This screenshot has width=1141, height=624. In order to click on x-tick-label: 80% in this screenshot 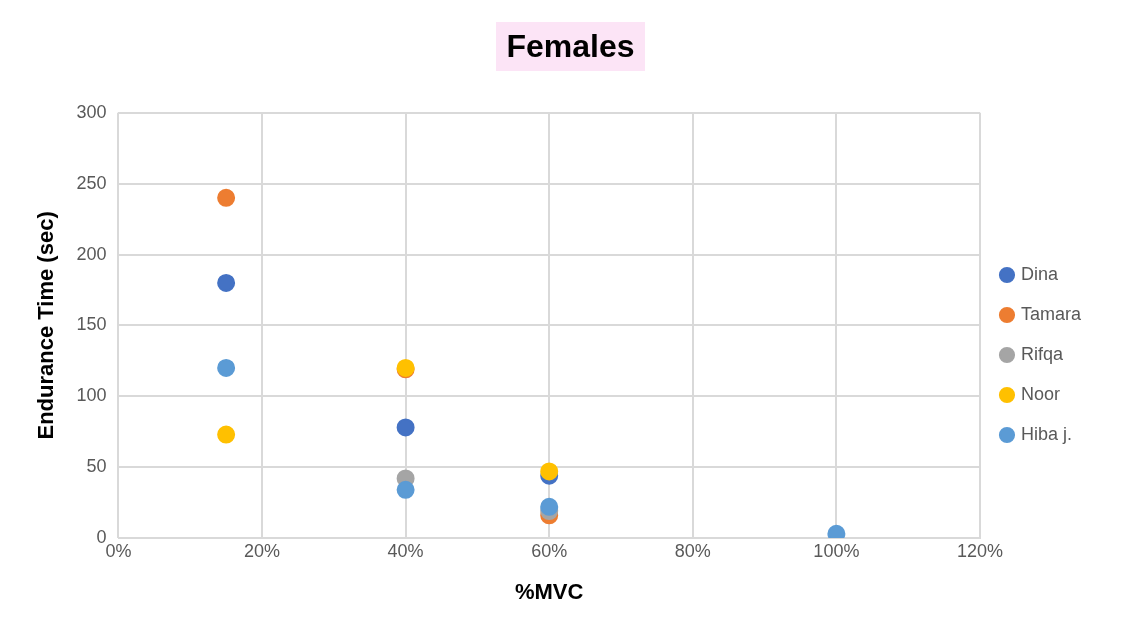, I will do `click(692, 550)`.